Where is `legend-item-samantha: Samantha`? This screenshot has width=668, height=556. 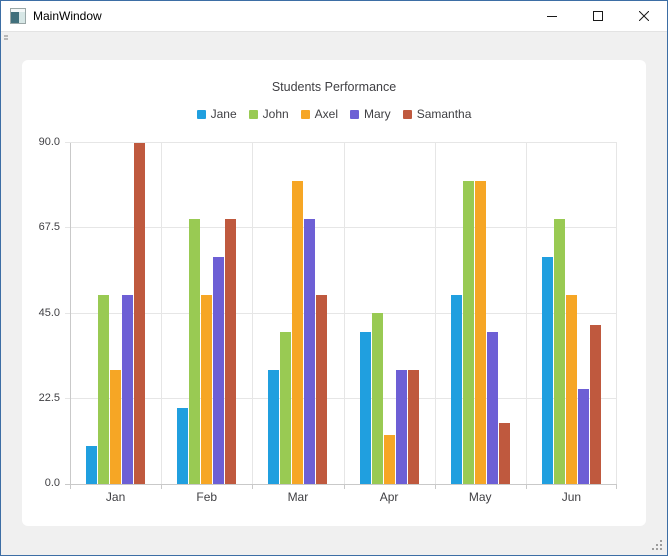 legend-item-samantha: Samantha is located at coordinates (437, 114).